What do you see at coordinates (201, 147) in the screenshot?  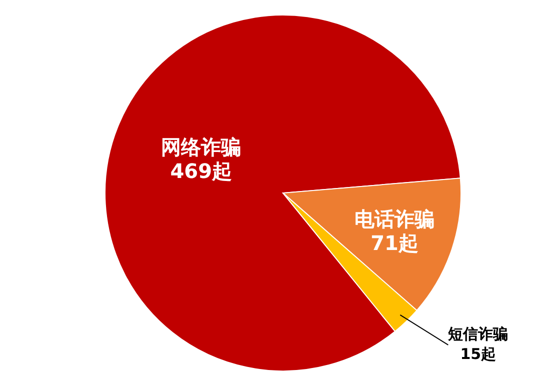 I see `slice-label: 网络诈骗` at bounding box center [201, 147].